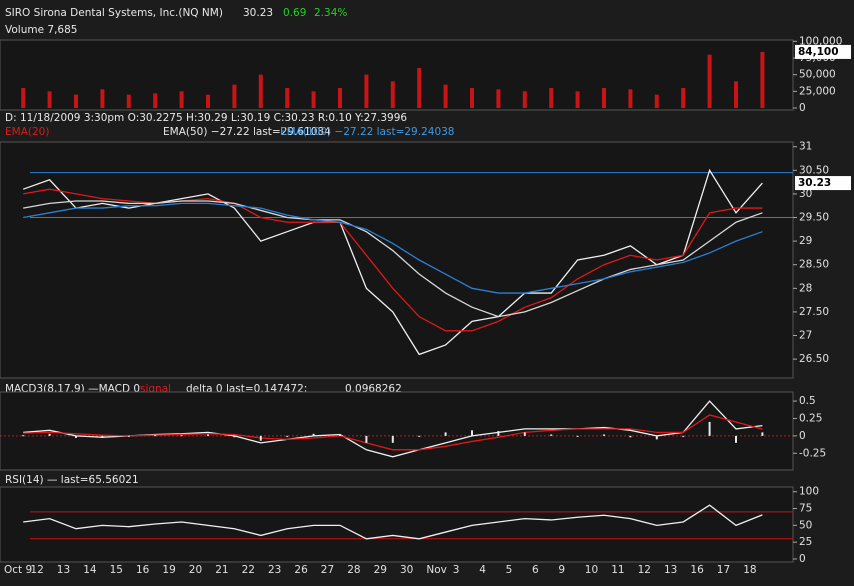  Describe the element at coordinates (456, 570) in the screenshot. I see `x-tick-label: 3` at that location.